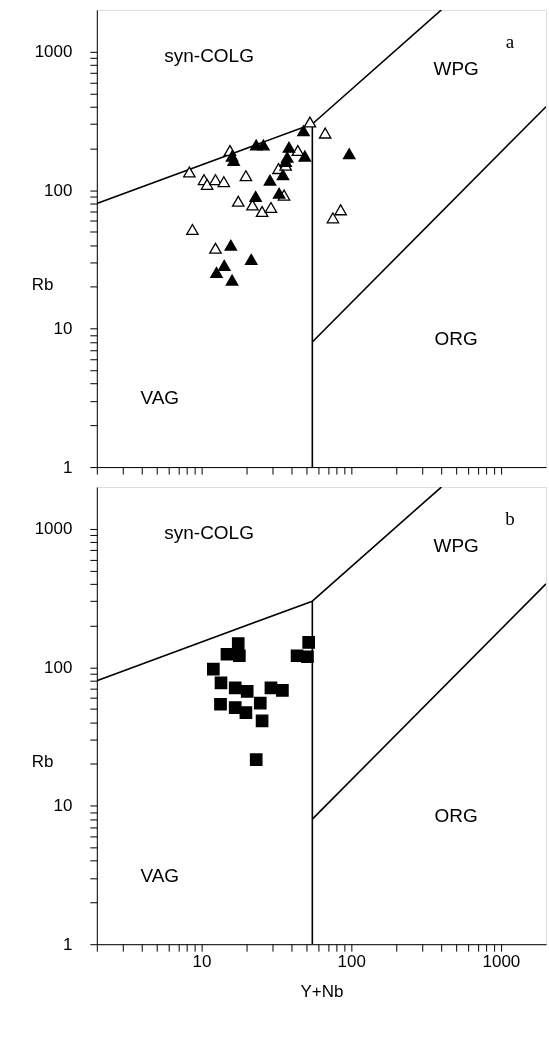 This screenshot has width=549, height=1041. I want to click on x-tick-label: 100, so click(351, 961).